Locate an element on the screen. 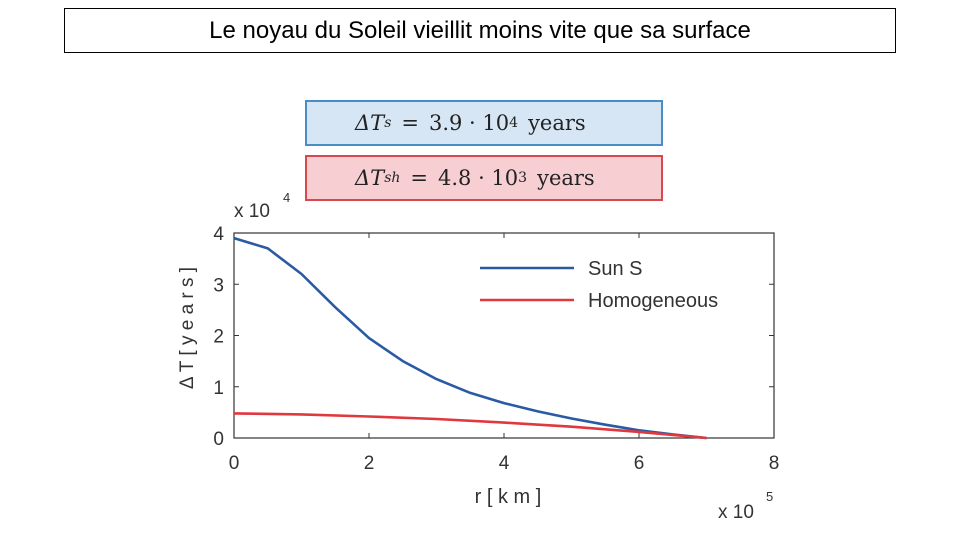 The width and height of the screenshot is (960, 540). eq-hom-subscript: sh is located at coordinates (392, 178).